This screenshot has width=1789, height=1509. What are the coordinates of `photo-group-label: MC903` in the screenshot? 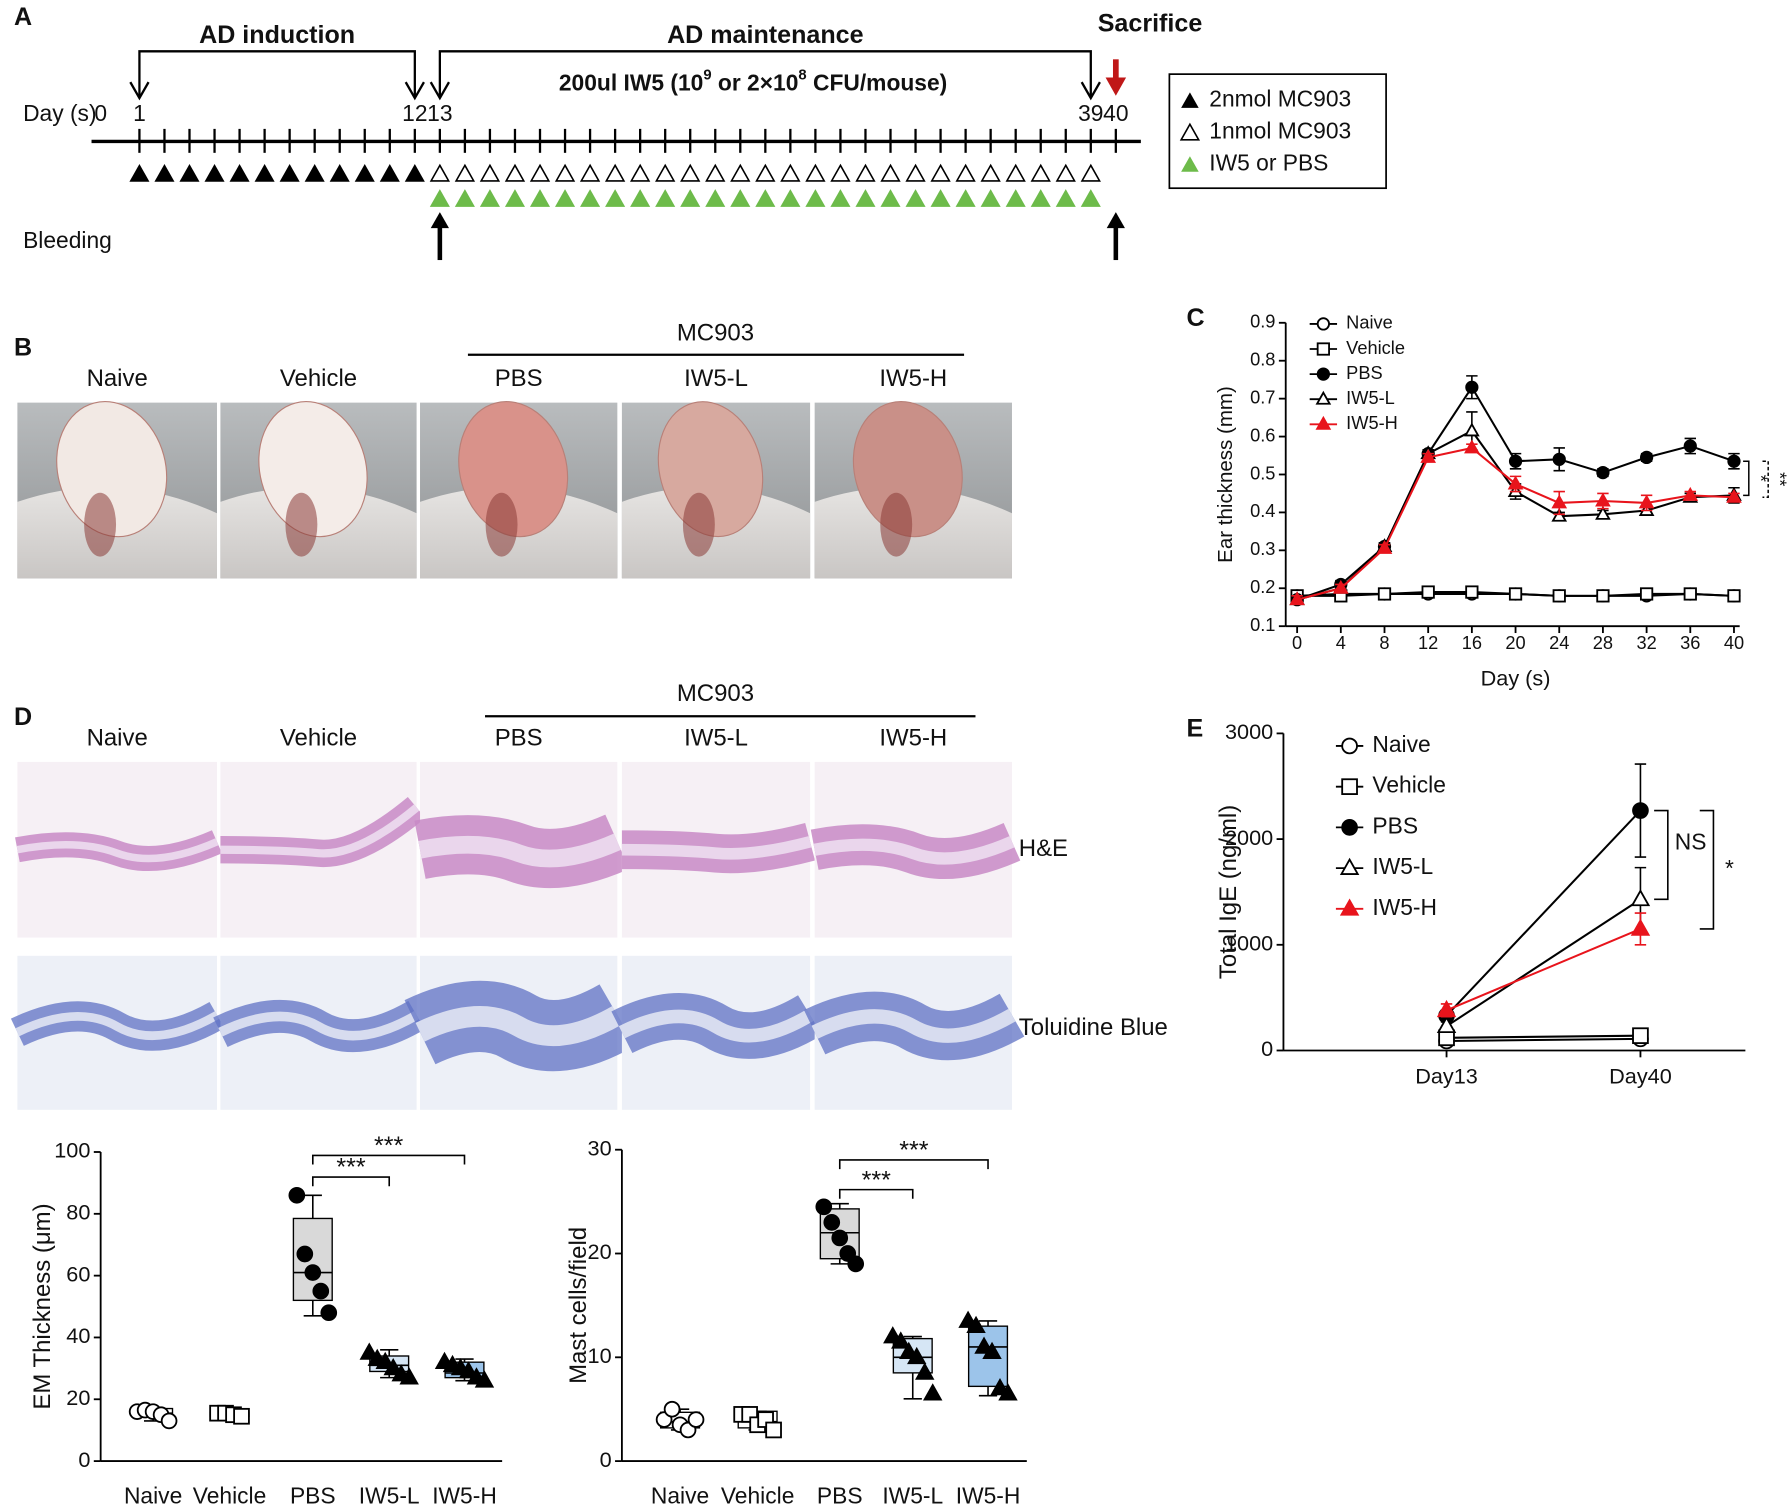 It's located at (715, 333).